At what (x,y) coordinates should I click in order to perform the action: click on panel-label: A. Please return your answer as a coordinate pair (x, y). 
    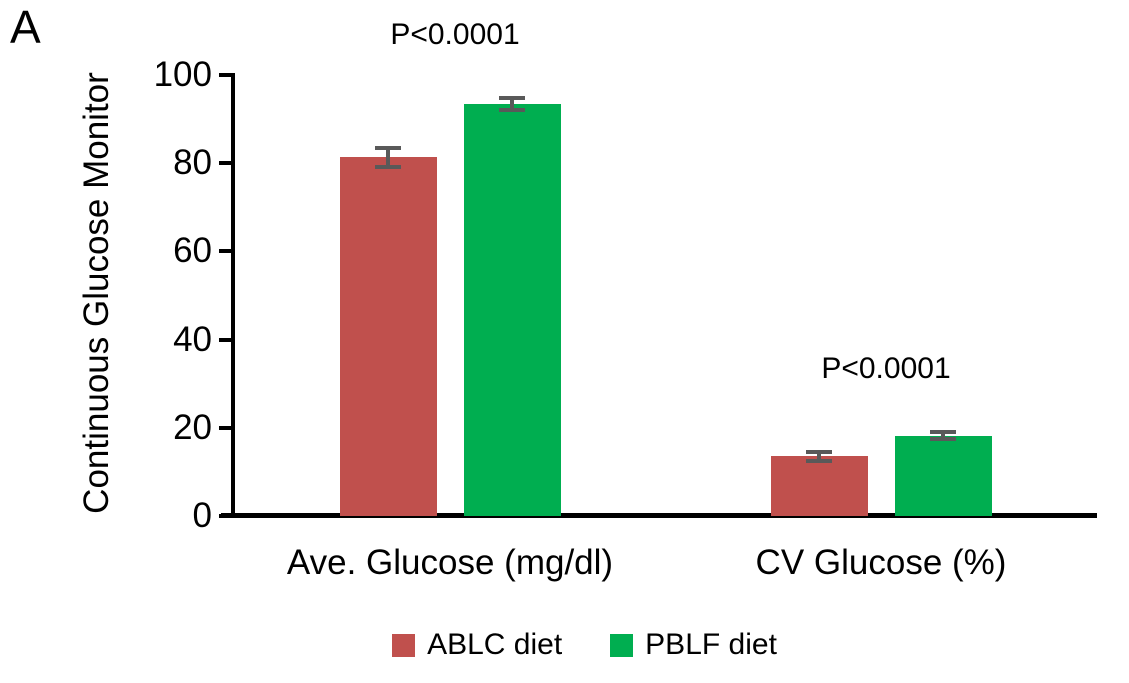
    Looking at the image, I should click on (25, 27).